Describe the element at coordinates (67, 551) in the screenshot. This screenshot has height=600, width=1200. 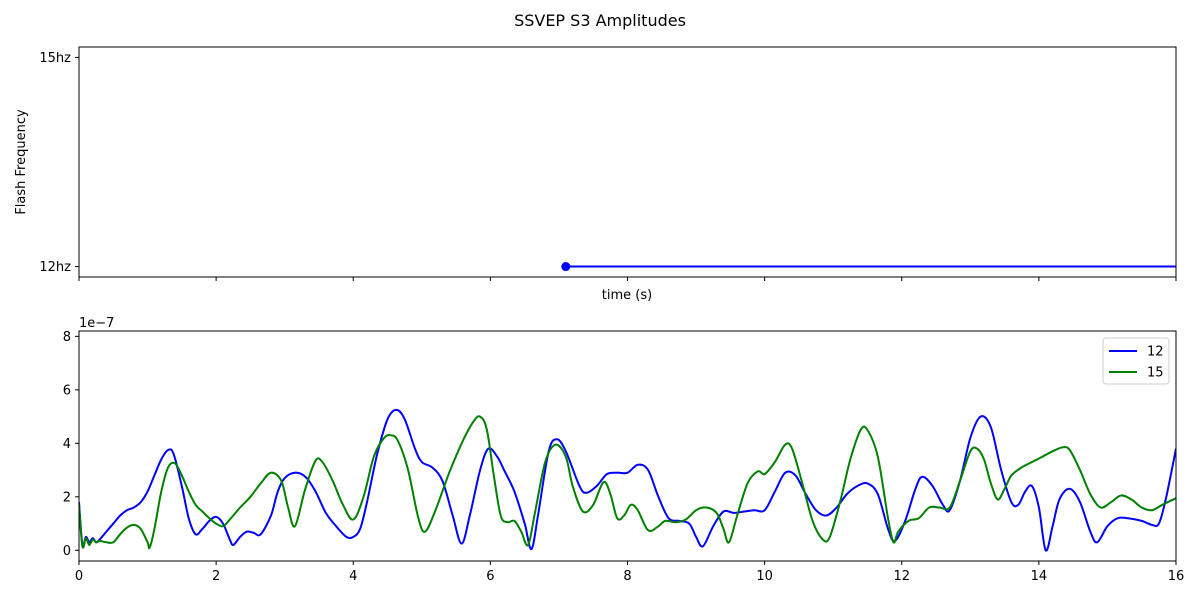
I see `bottom-y-tick-label: 0` at that location.